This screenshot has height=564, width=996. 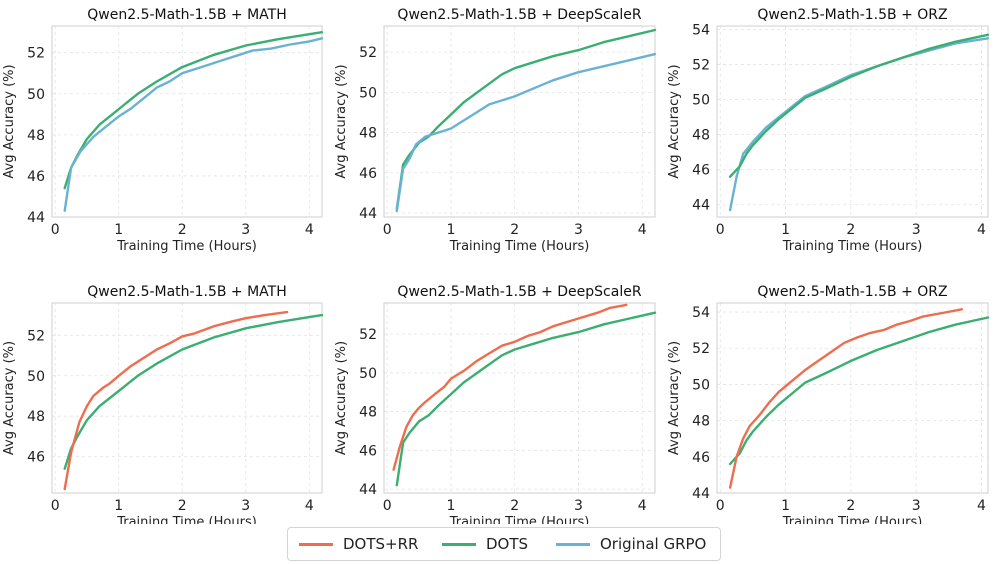 I want to click on legend-label-dots: DOTS, so click(x=507, y=544).